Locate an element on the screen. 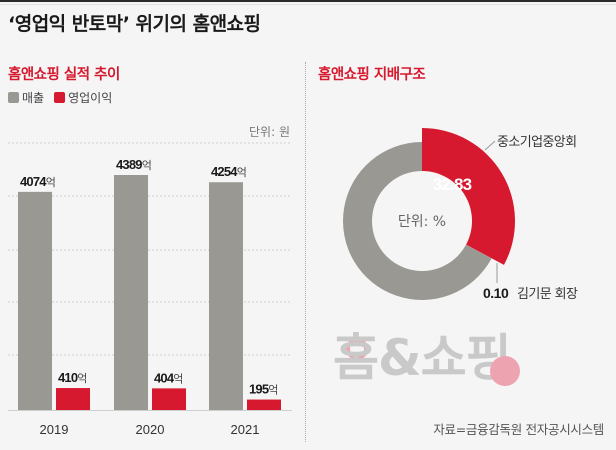  logo-pink-dot is located at coordinates (505, 371).